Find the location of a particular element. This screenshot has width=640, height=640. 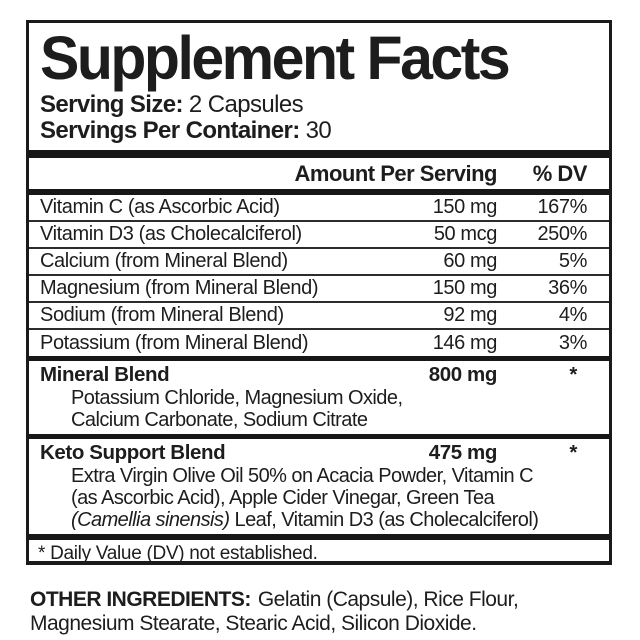

servings-per-container-label: Servings Per Container: is located at coordinates (170, 130).